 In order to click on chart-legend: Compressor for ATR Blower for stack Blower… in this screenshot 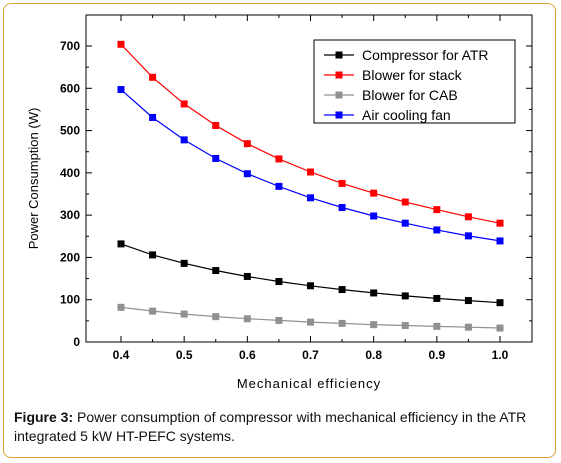, I will do `click(414, 81)`.